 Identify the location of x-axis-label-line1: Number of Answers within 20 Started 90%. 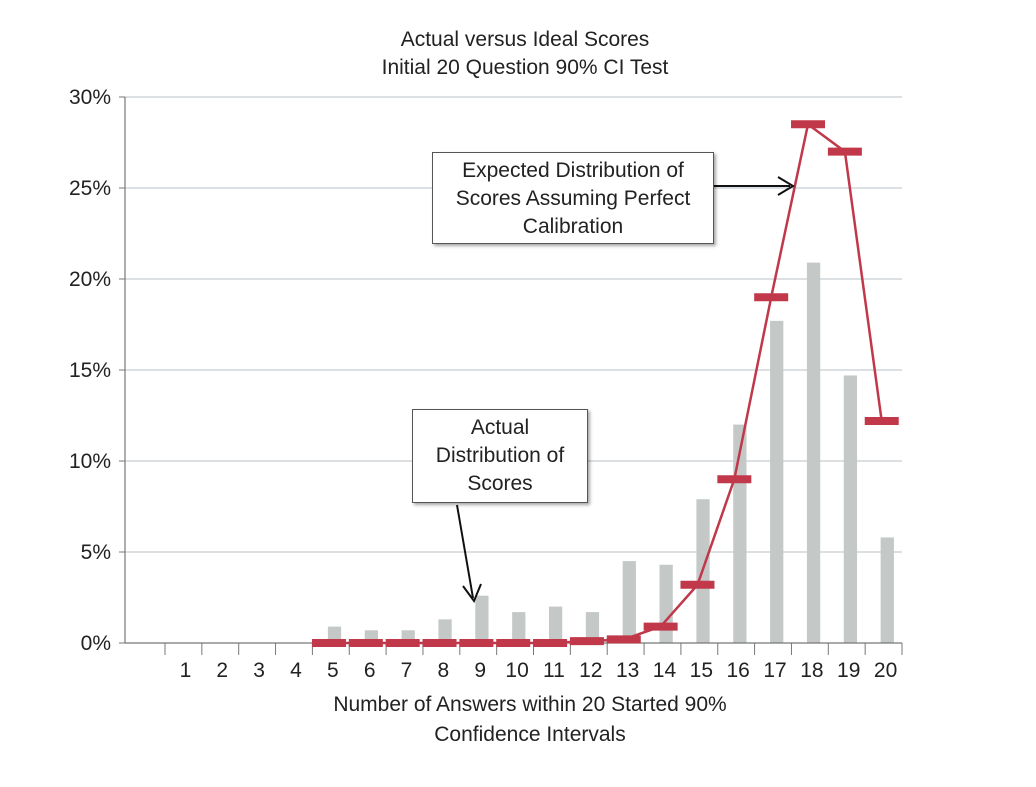
(530, 704).